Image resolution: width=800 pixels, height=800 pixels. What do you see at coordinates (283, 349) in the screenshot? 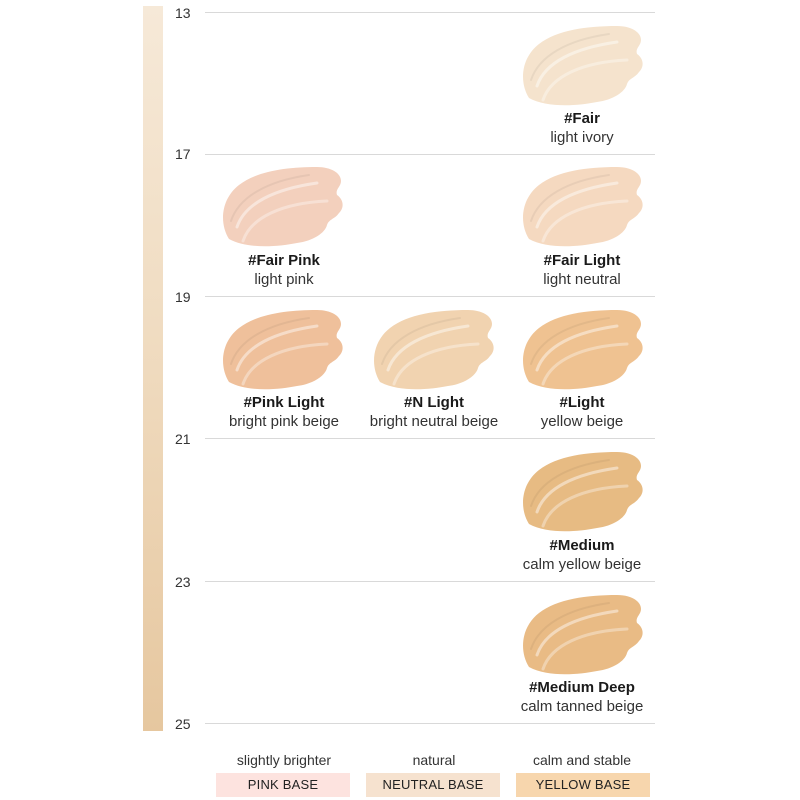
I see `swatch-pink-light` at bounding box center [283, 349].